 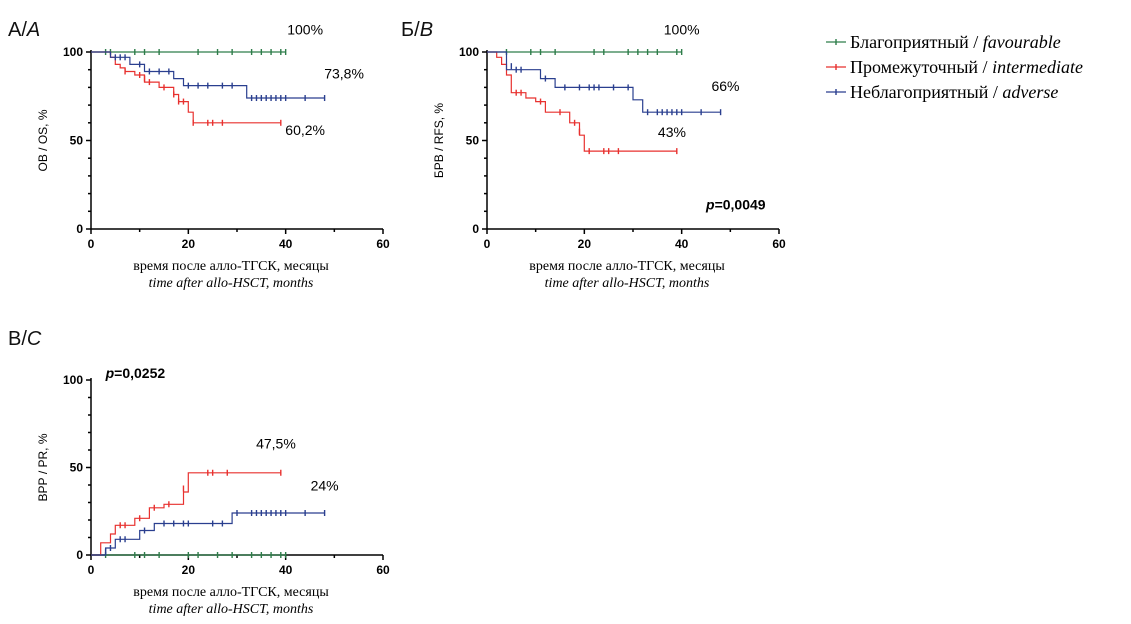 I want to click on panel-label: Б/B, so click(x=417, y=30).